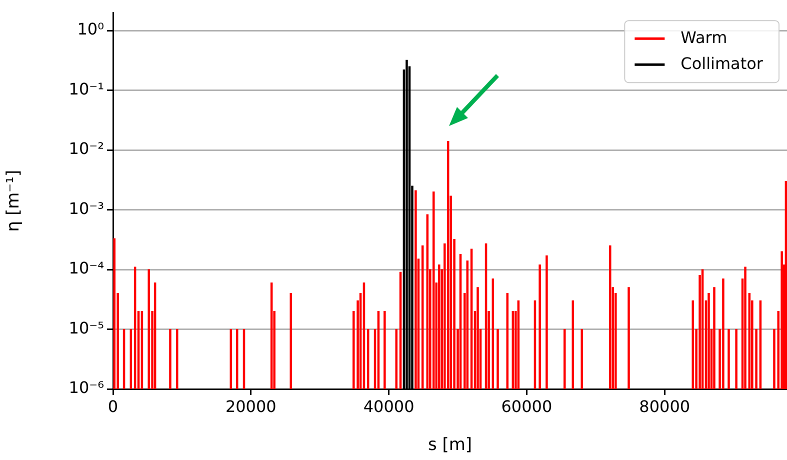  What do you see at coordinates (704, 37) in the screenshot?
I see `legend-label: Warm` at bounding box center [704, 37].